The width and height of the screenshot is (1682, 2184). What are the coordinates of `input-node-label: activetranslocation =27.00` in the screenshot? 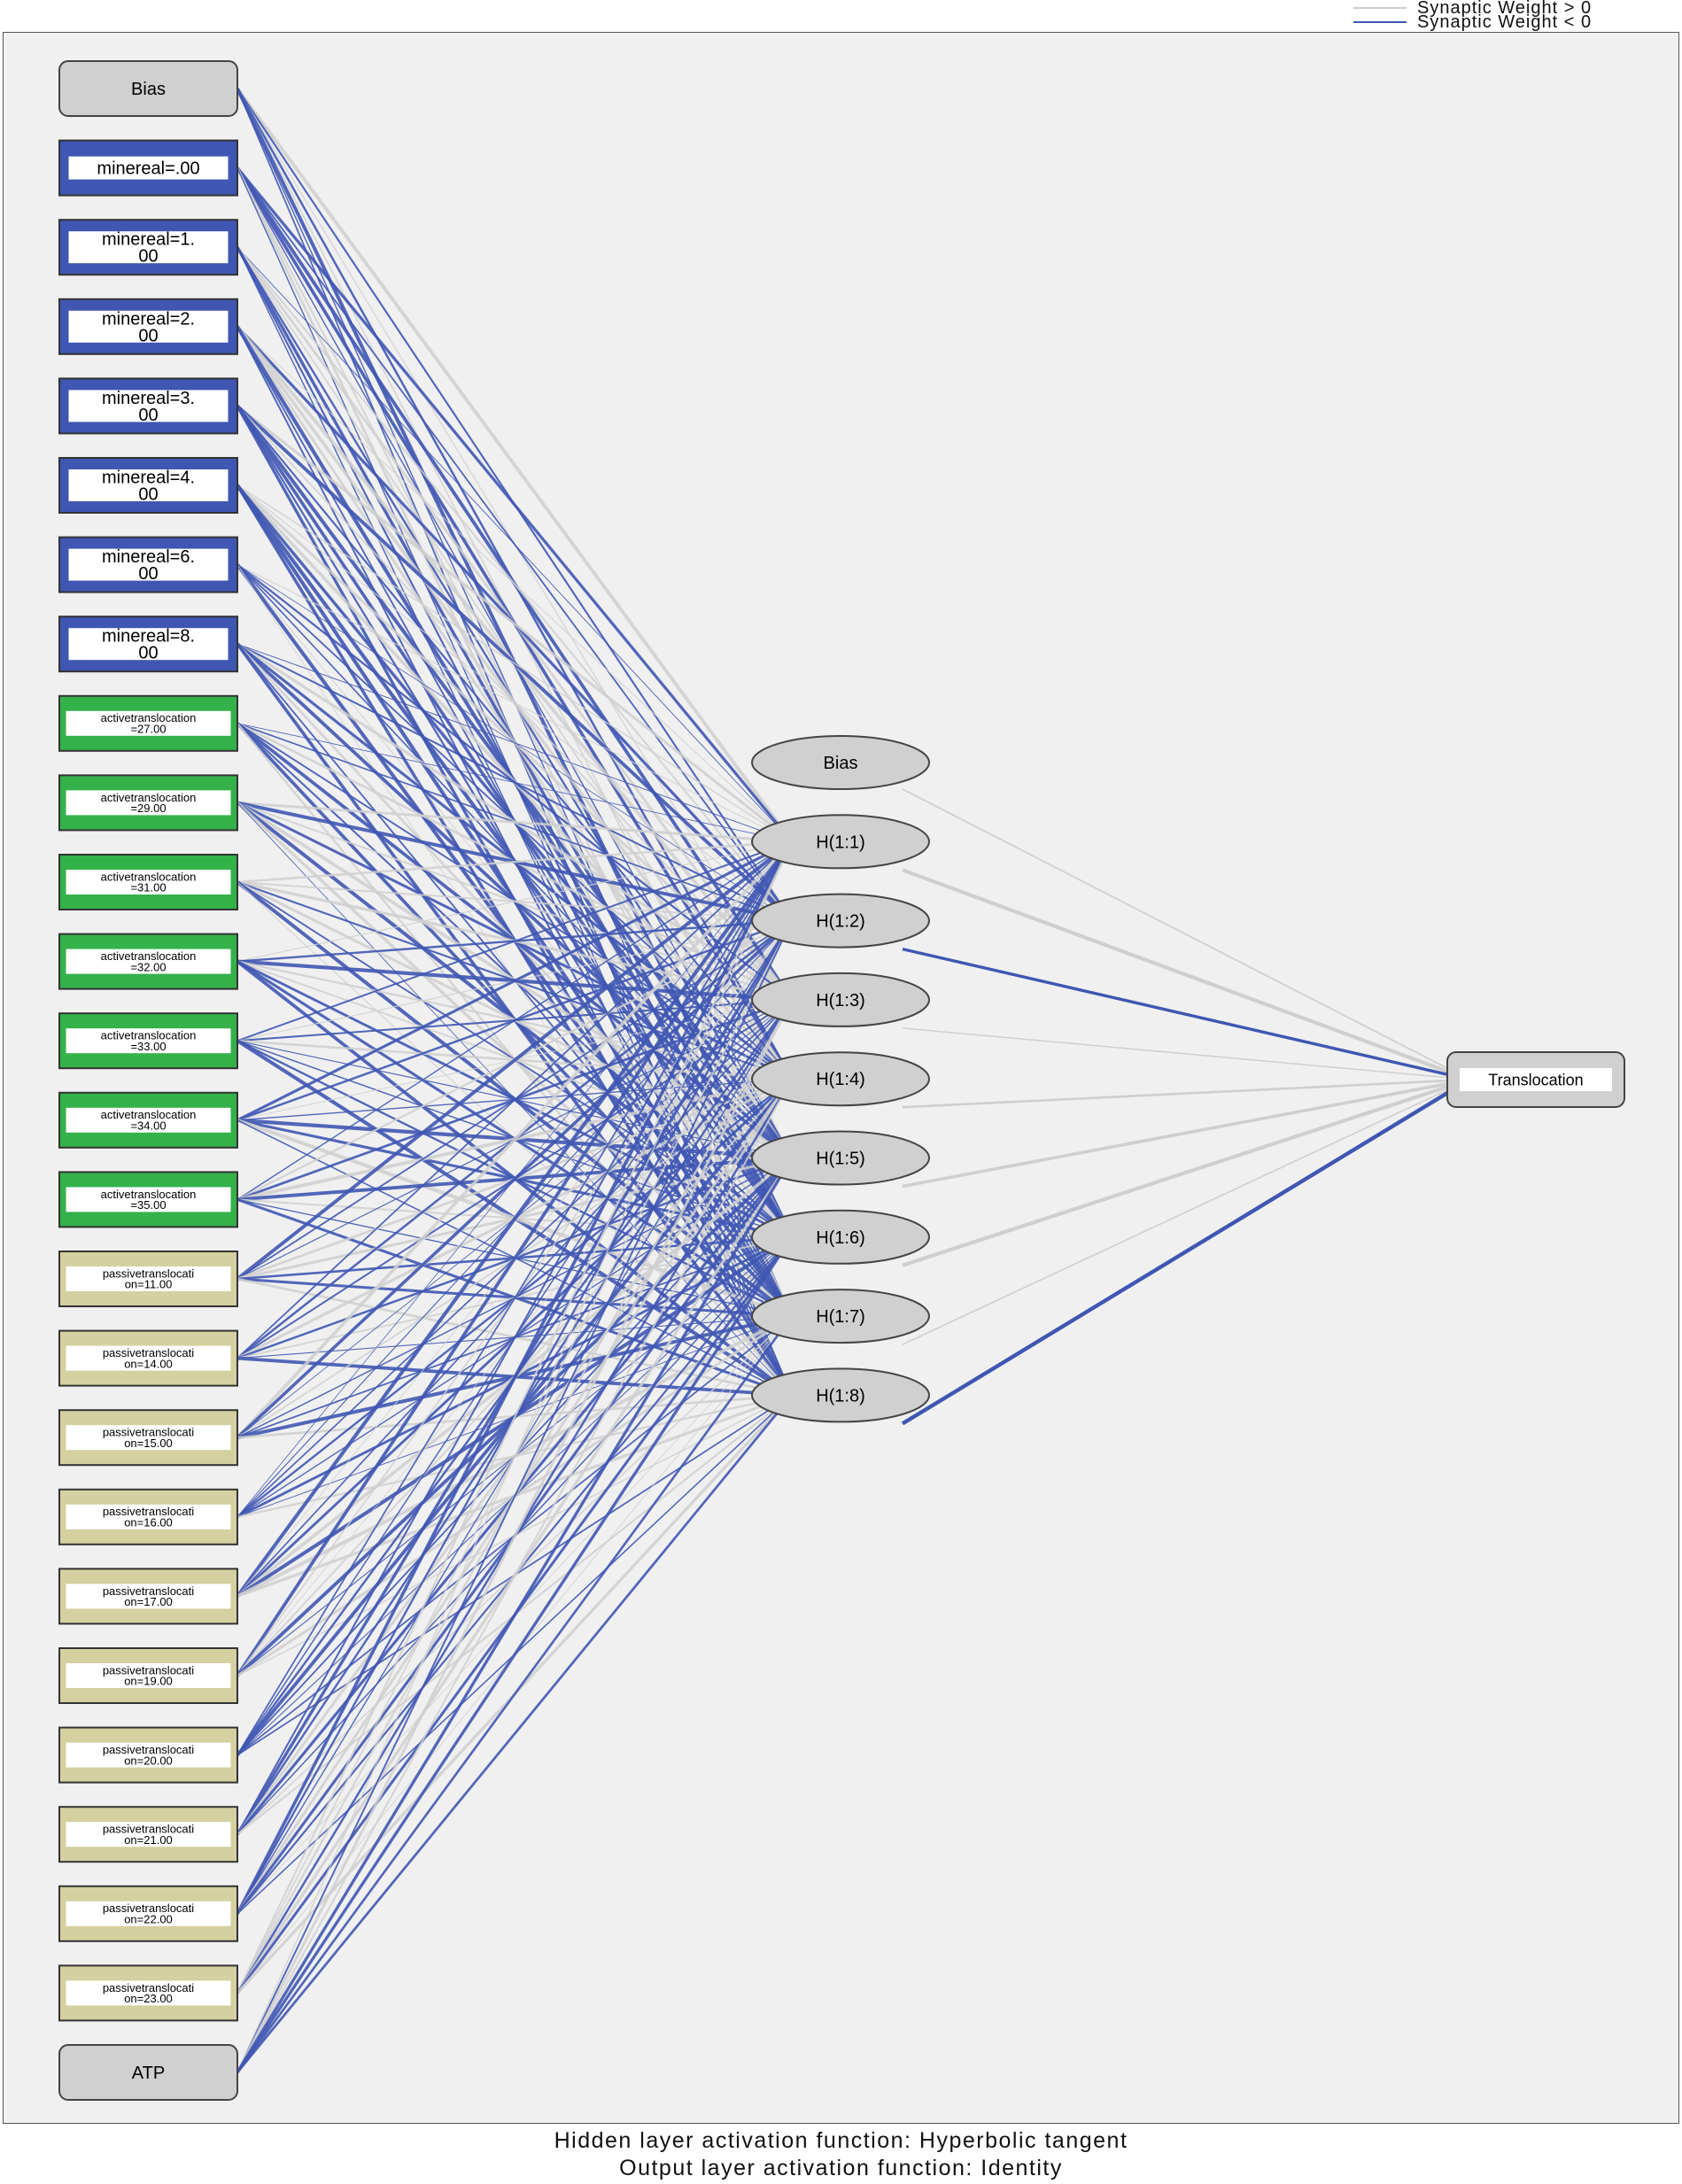 It's located at (149, 723).